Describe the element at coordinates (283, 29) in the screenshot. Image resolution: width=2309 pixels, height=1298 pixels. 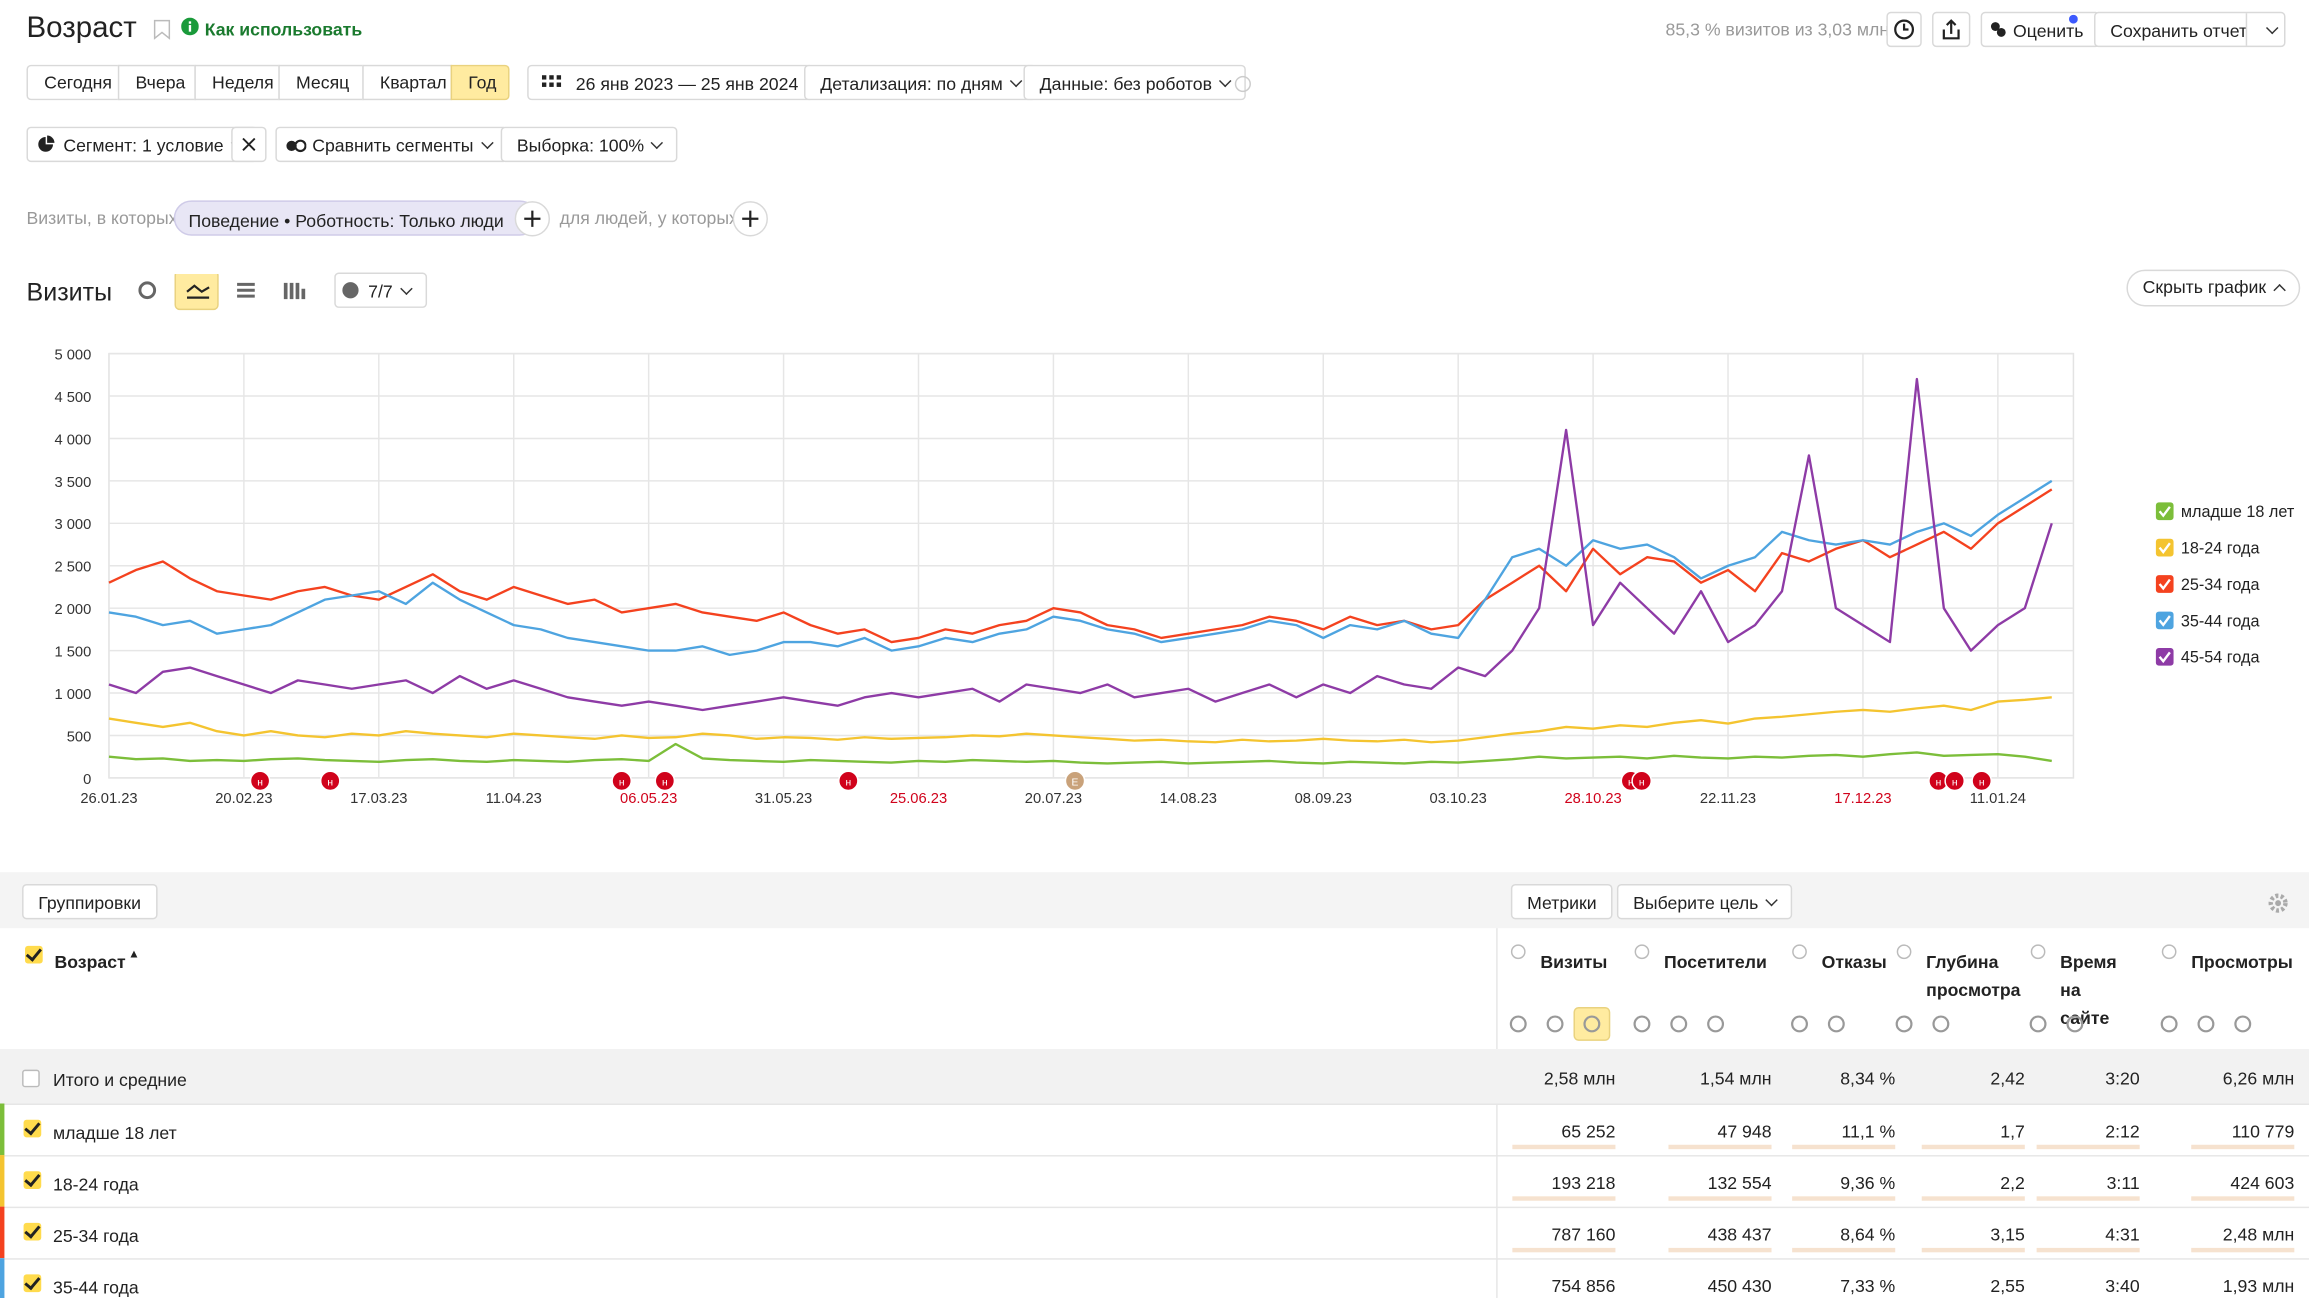
I see `help-link: Как использовать` at that location.